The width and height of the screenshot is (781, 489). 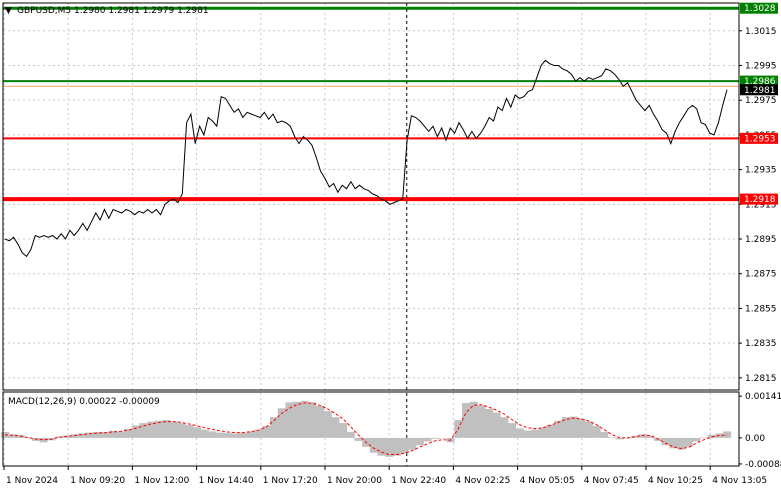 I want to click on level-label: 1.2986, so click(x=760, y=82).